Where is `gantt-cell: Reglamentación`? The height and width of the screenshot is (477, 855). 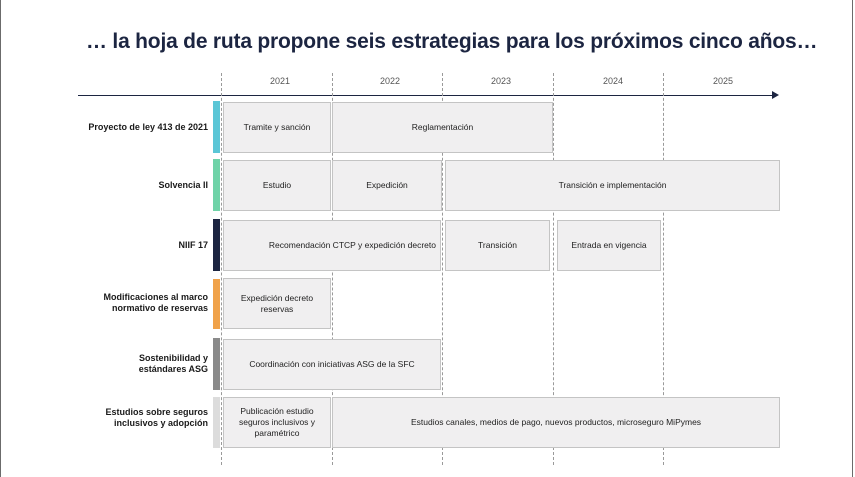
gantt-cell: Reglamentación is located at coordinates (442, 127).